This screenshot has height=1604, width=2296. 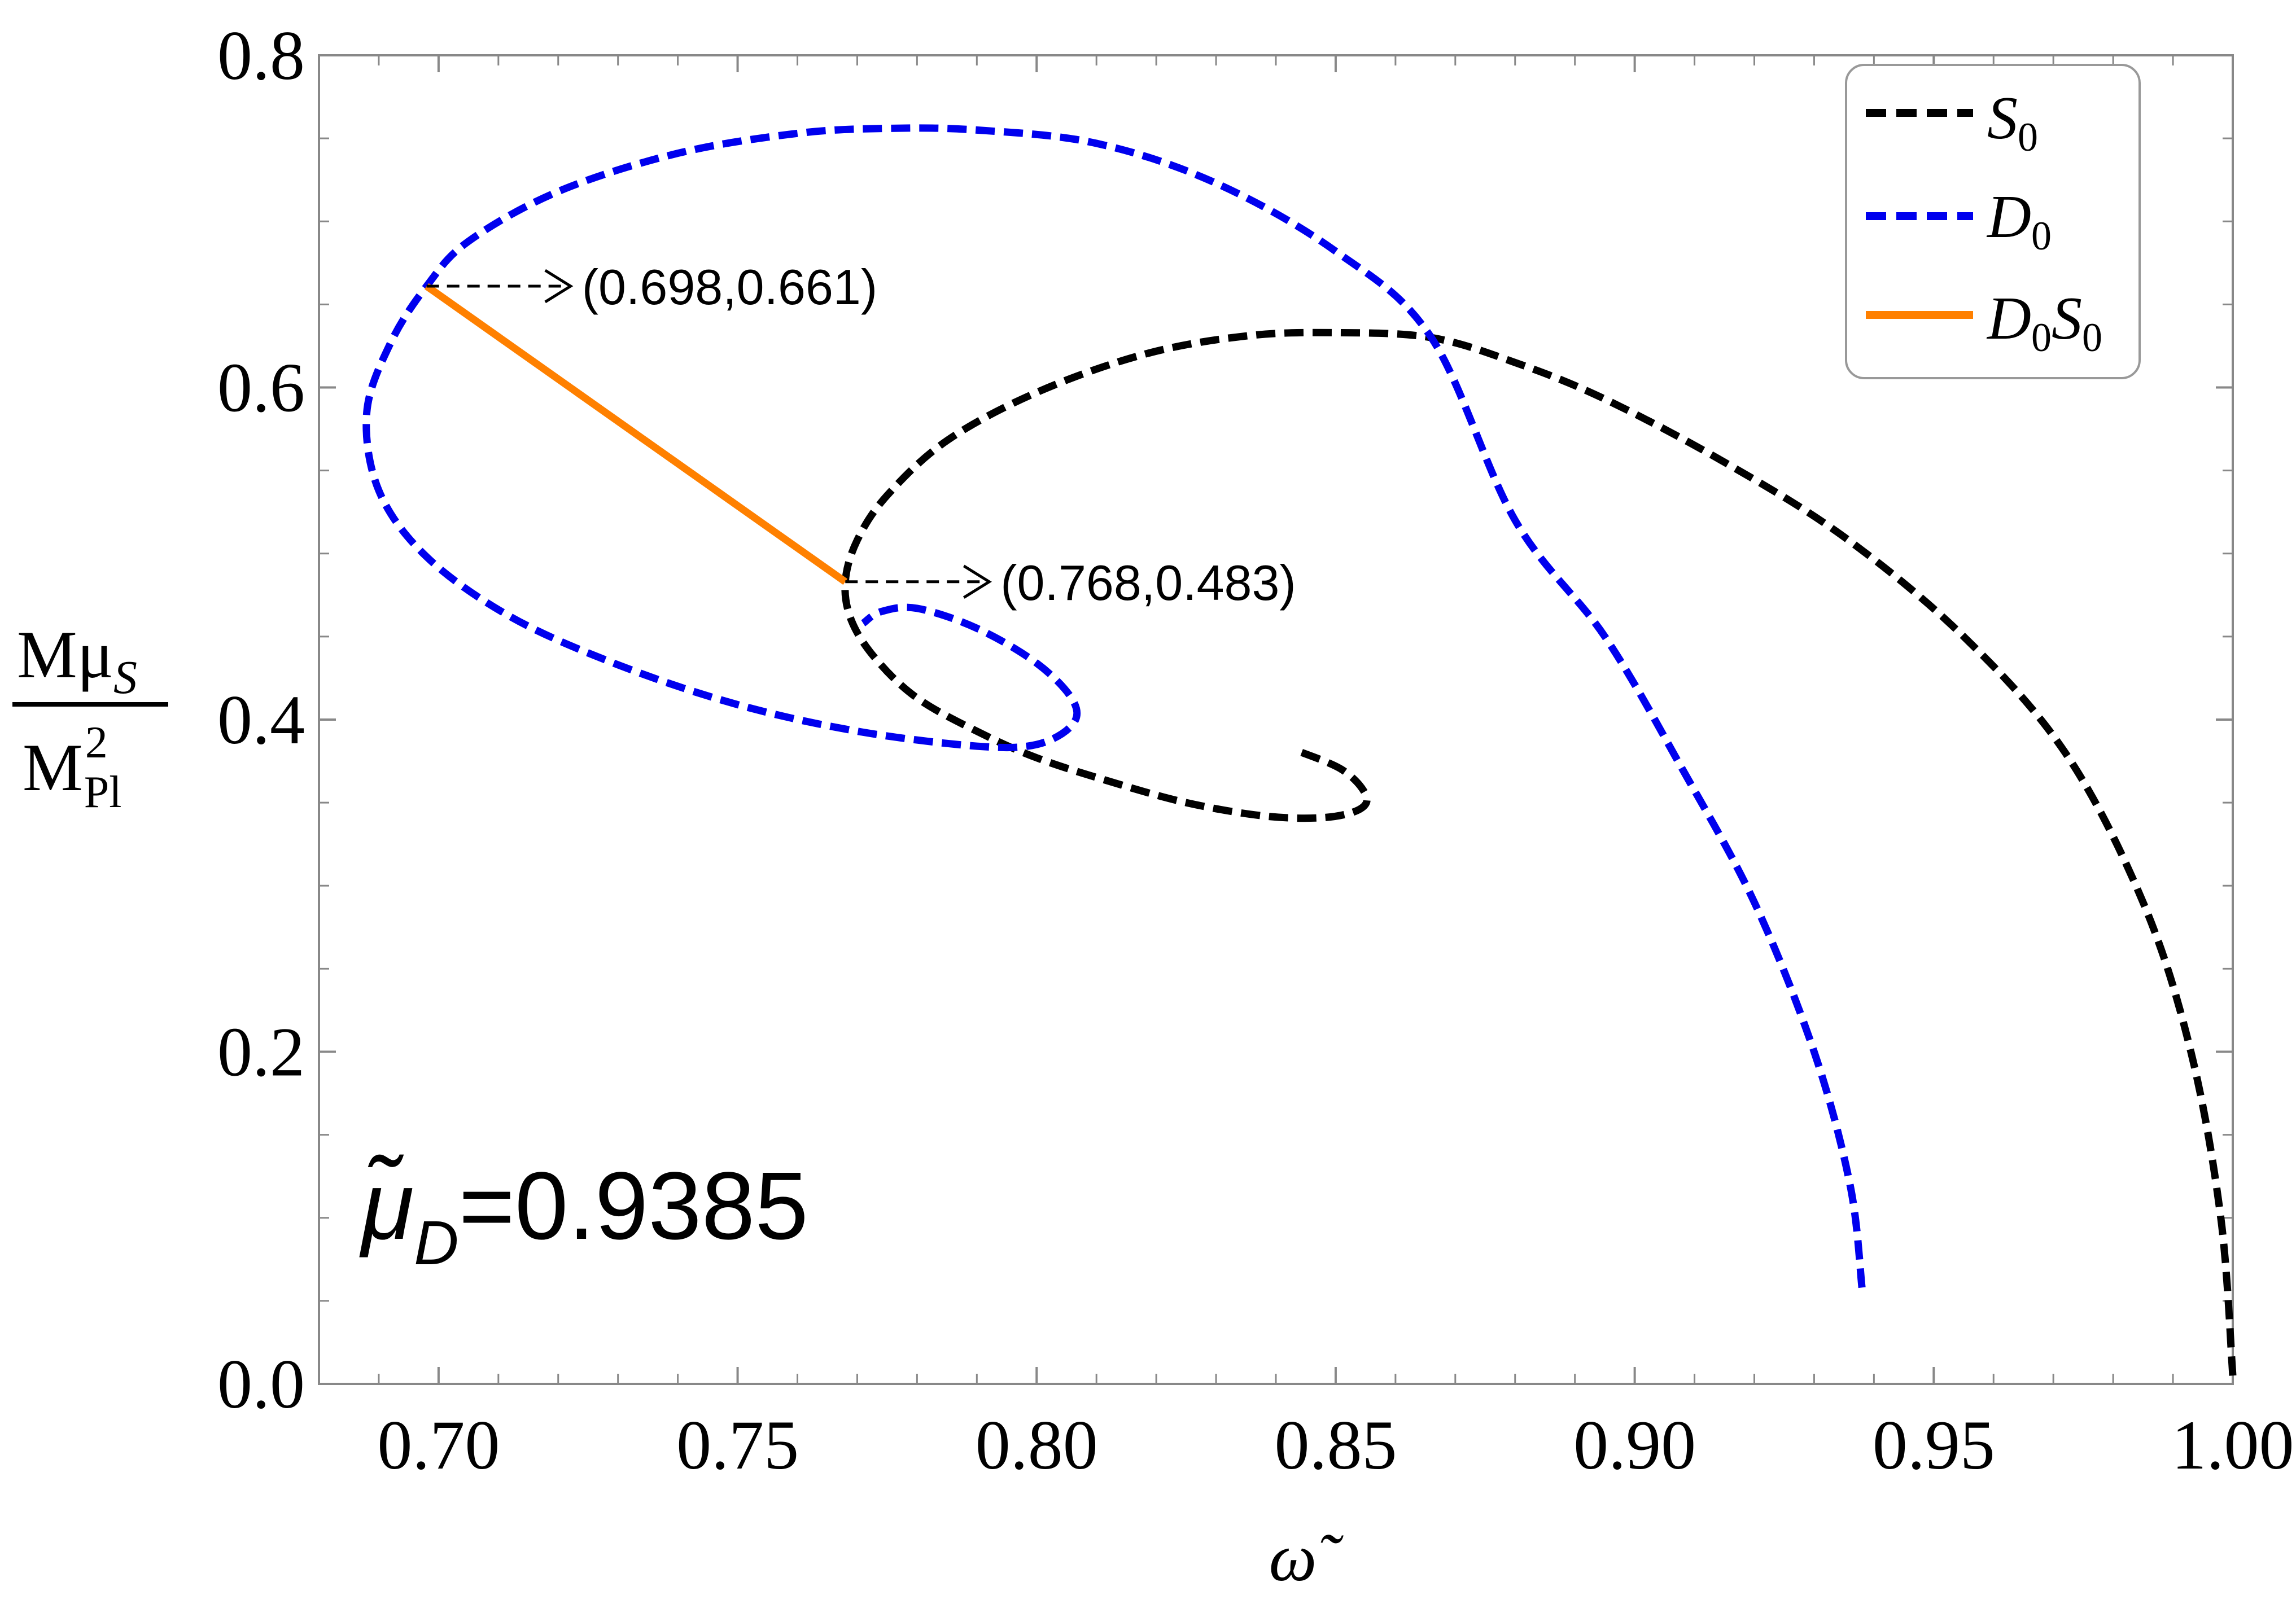 I want to click on y-tick-label: 0.6, so click(x=261, y=388).